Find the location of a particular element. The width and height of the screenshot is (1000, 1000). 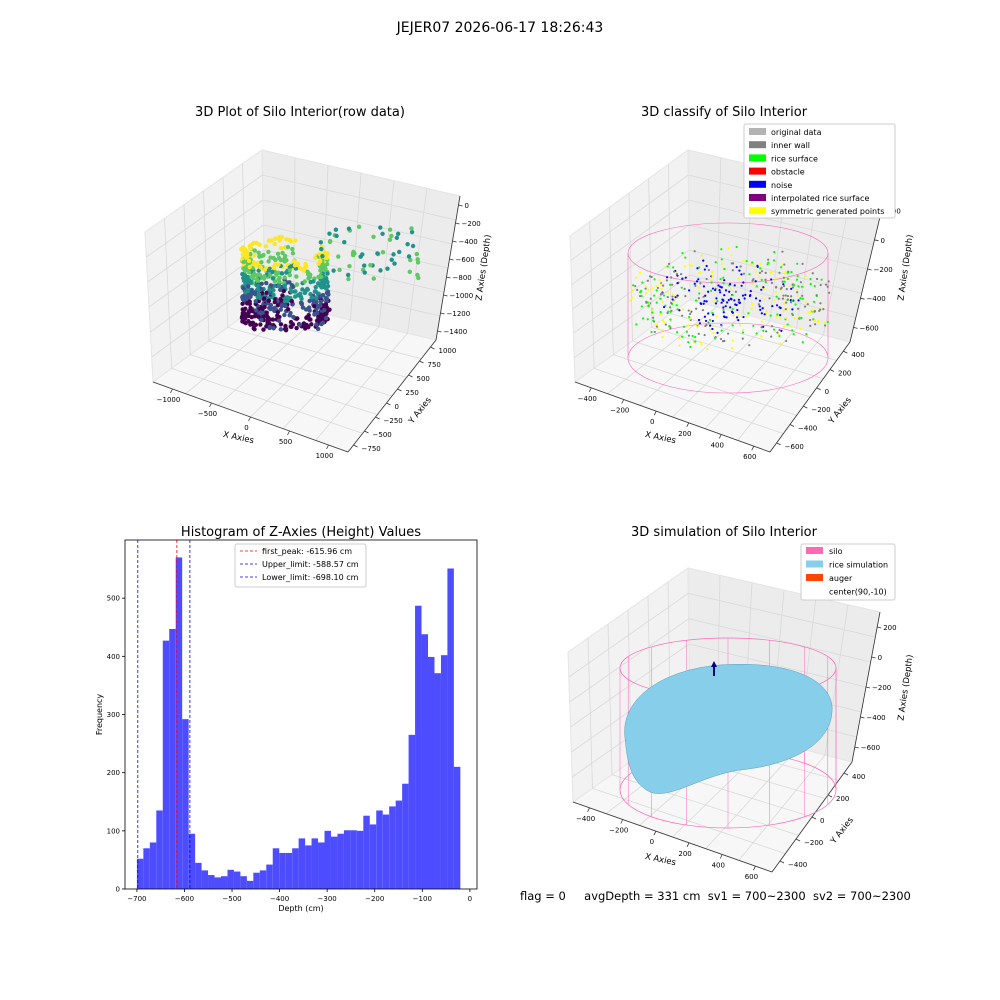

plot1-x-tick-label: 0 is located at coordinates (246, 428).